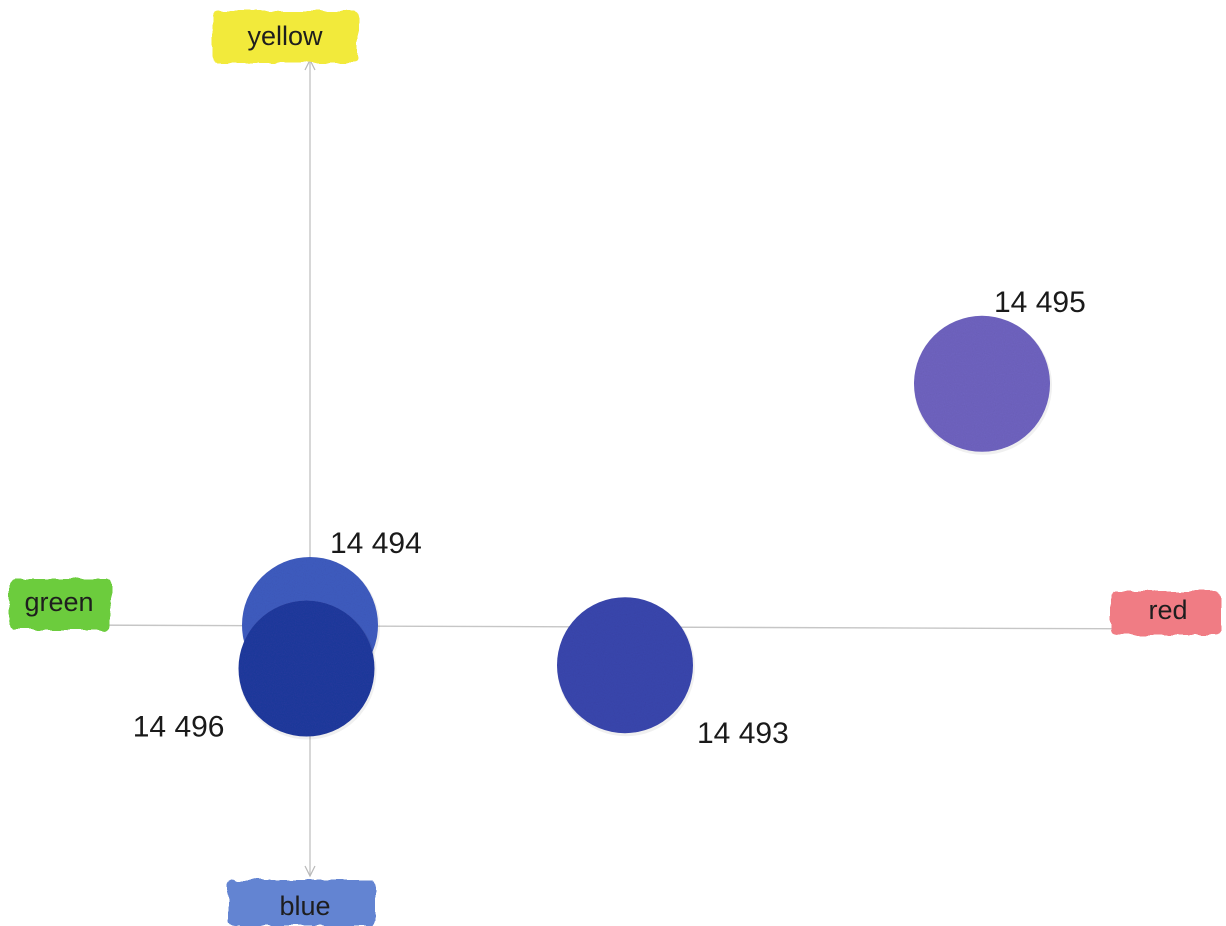 This screenshot has height=926, width=1226. What do you see at coordinates (1167, 610) in the screenshot?
I see `axis-label-red-text: red` at bounding box center [1167, 610].